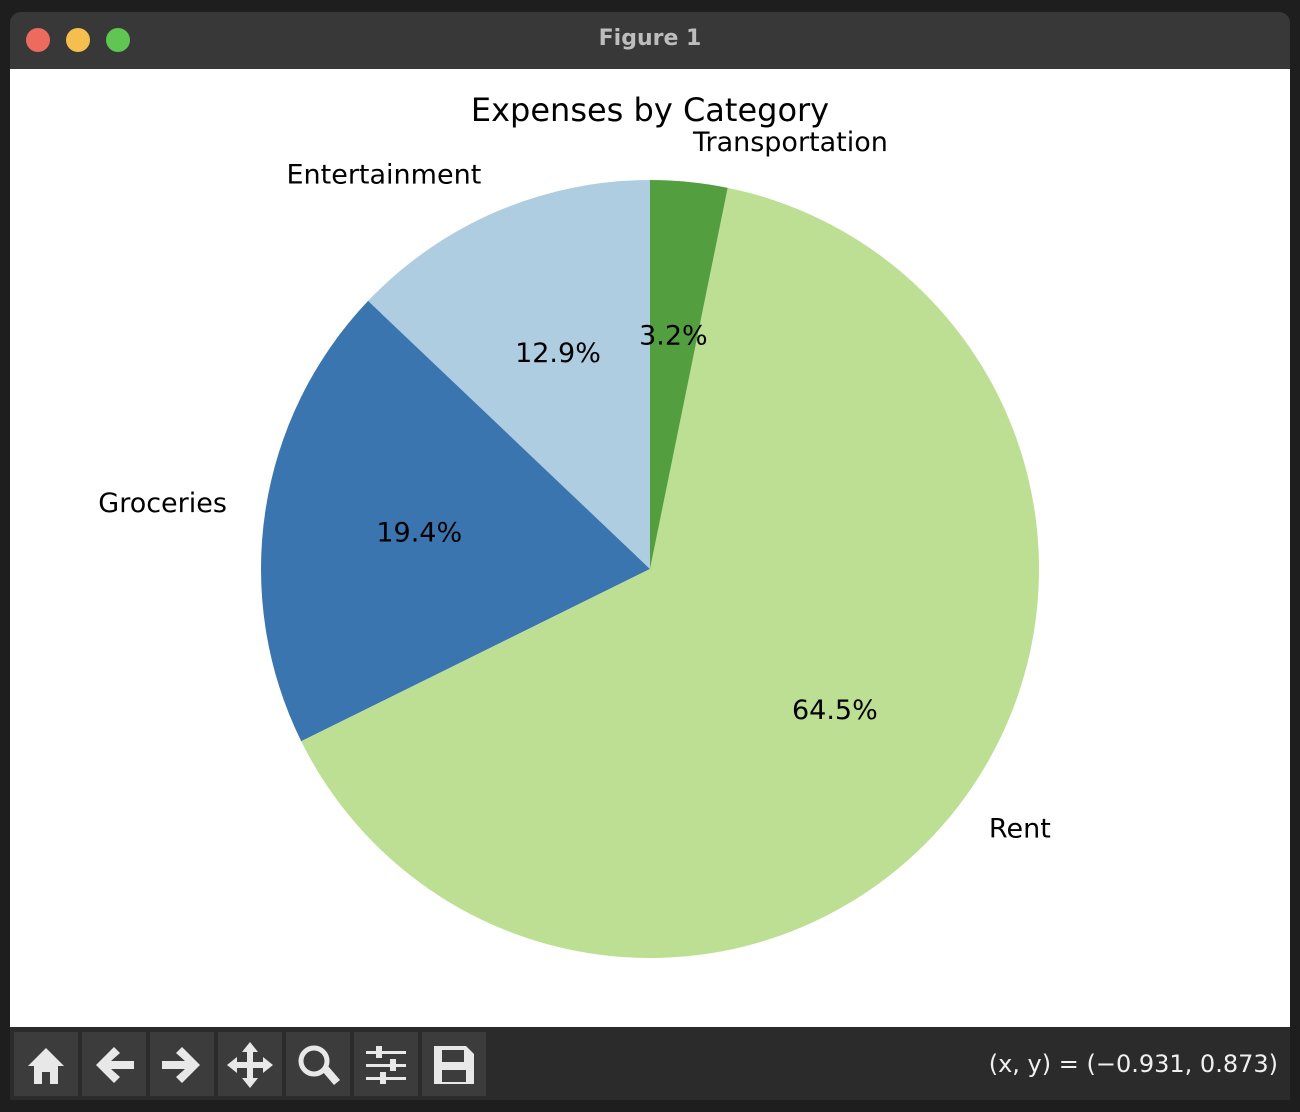  What do you see at coordinates (250, 1064) in the screenshot?
I see `pan-button` at bounding box center [250, 1064].